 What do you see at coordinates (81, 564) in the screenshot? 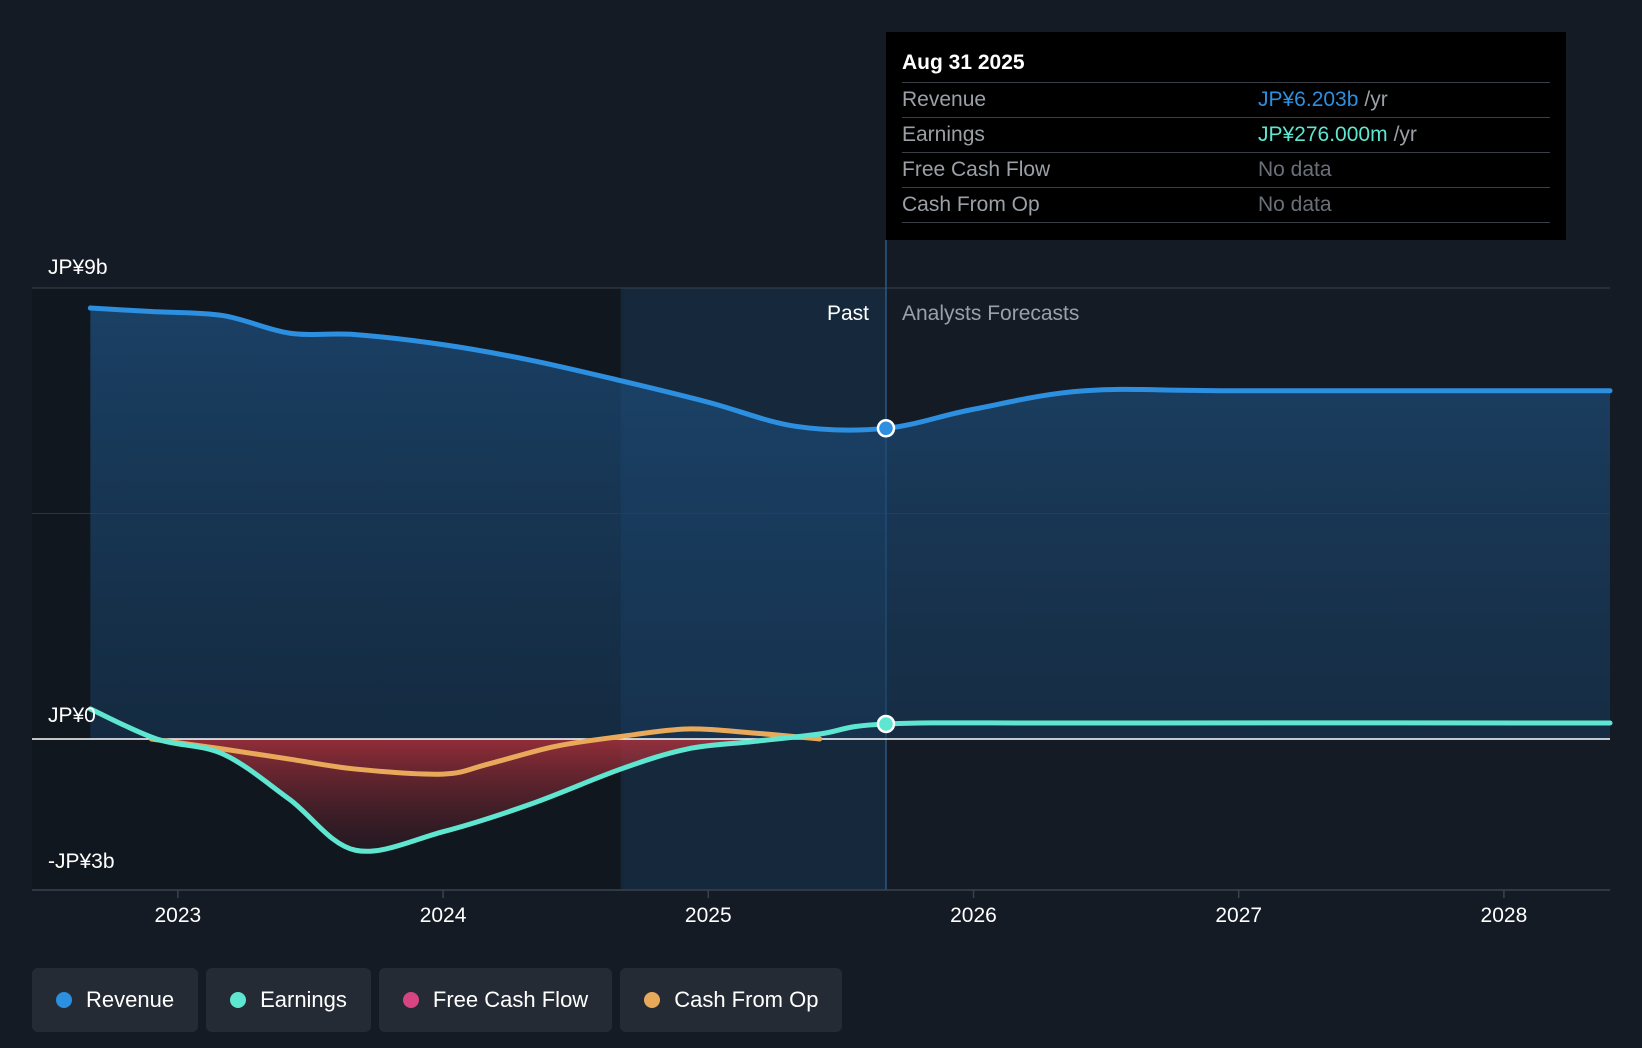
I see `y-axis-labels: JP¥9b JP¥0 -JP¥3b` at bounding box center [81, 564].